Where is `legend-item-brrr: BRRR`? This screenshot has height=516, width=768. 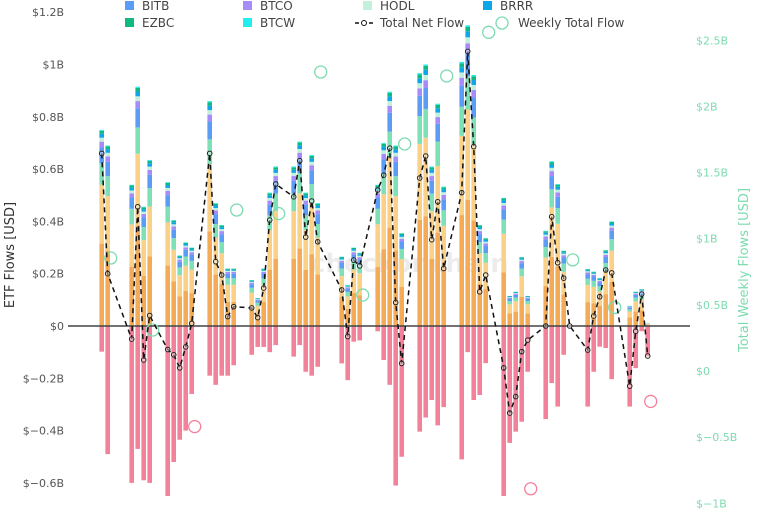 legend-item-brrr: BRRR is located at coordinates (508, 6).